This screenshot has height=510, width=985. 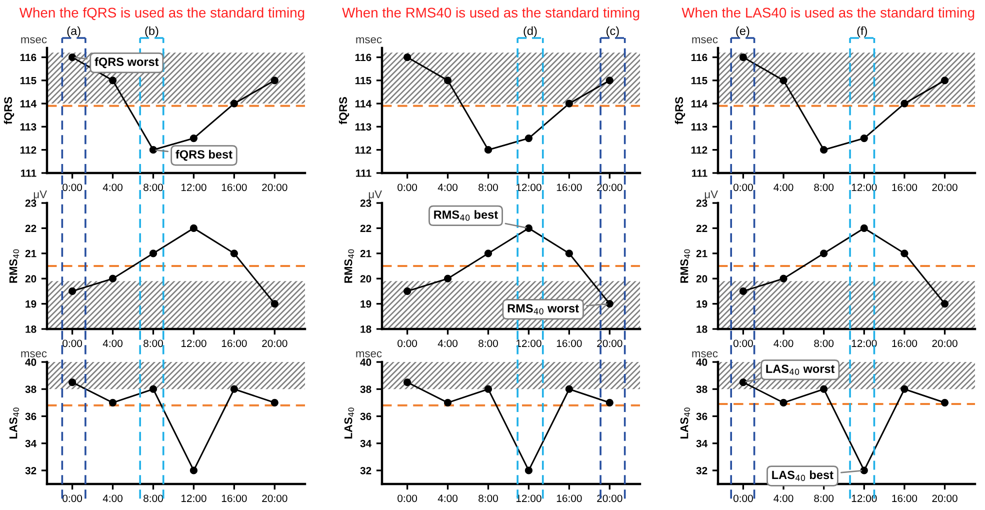 What do you see at coordinates (743, 32) in the screenshot?
I see `ref-line-label: (e)` at bounding box center [743, 32].